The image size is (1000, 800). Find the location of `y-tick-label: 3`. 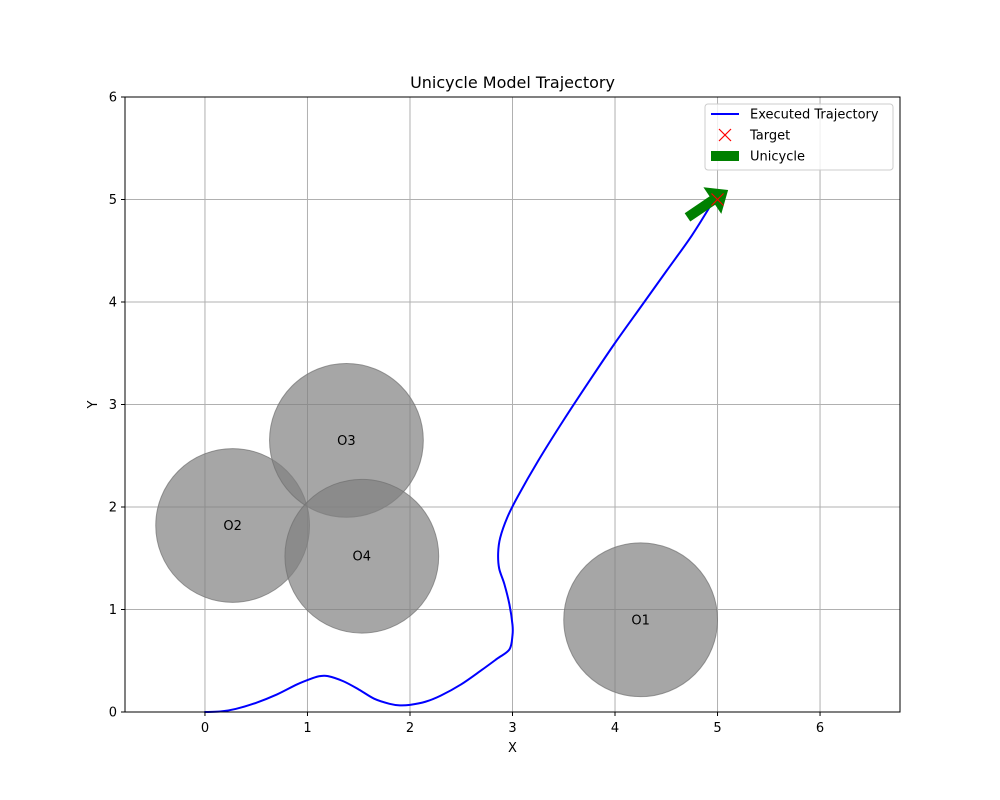

y-tick-label: 3 is located at coordinates (113, 405).